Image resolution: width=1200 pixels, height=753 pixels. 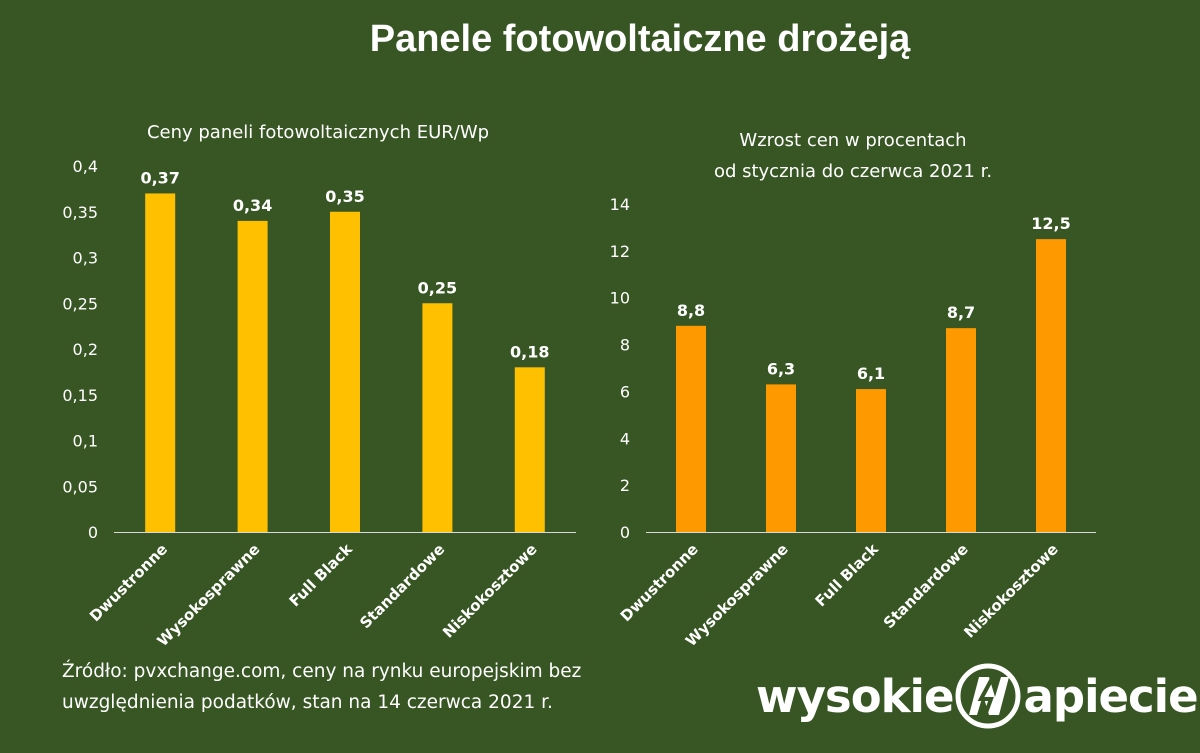 What do you see at coordinates (80, 486) in the screenshot?
I see `price-y-tick-label: 0,05` at bounding box center [80, 486].